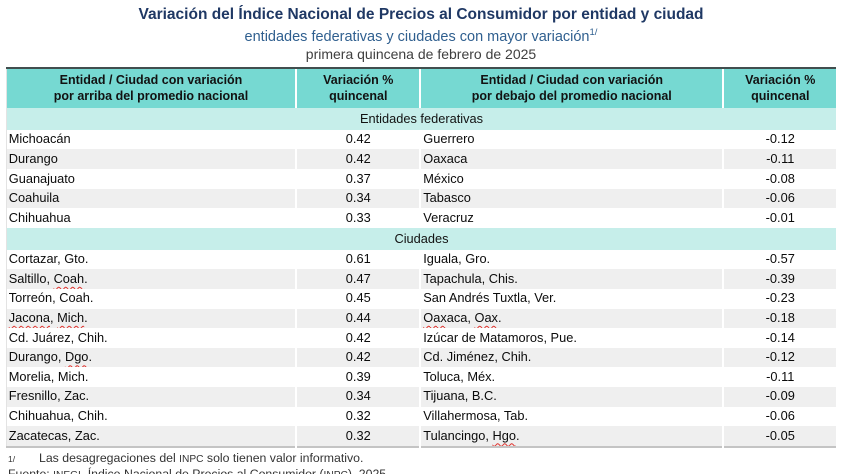 This screenshot has width=842, height=474. Describe the element at coordinates (151, 279) in the screenshot. I see `entity-name-above: Saltillo, Coah.` at that location.